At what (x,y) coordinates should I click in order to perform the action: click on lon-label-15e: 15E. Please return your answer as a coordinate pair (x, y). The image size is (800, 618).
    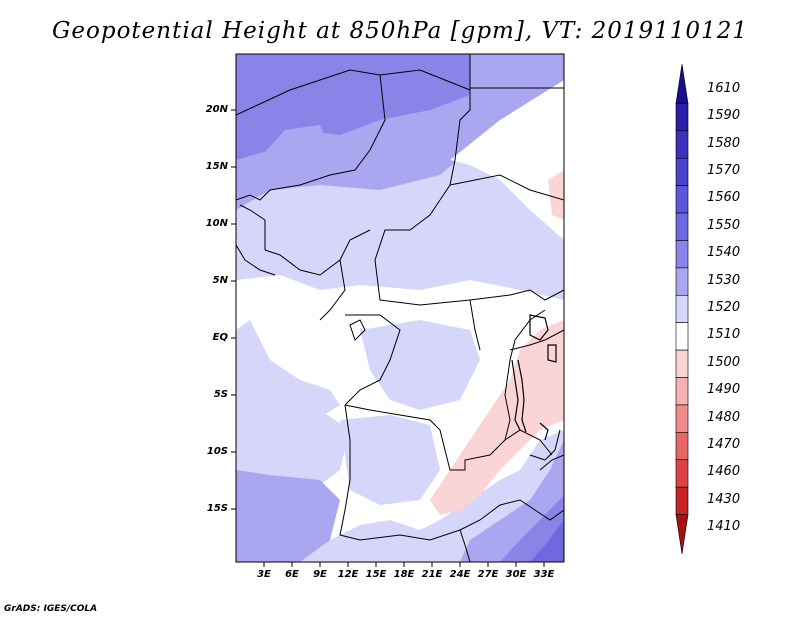
    Looking at the image, I should click on (376, 574).